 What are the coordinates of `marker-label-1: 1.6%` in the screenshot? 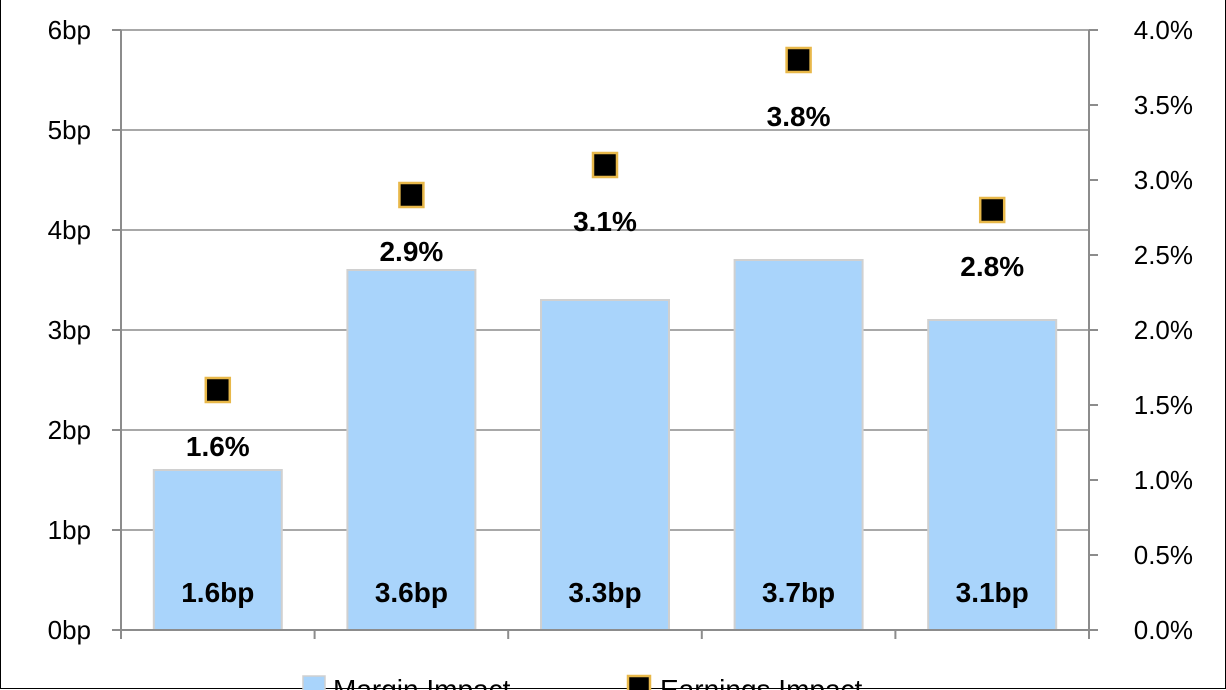 It's located at (218, 446).